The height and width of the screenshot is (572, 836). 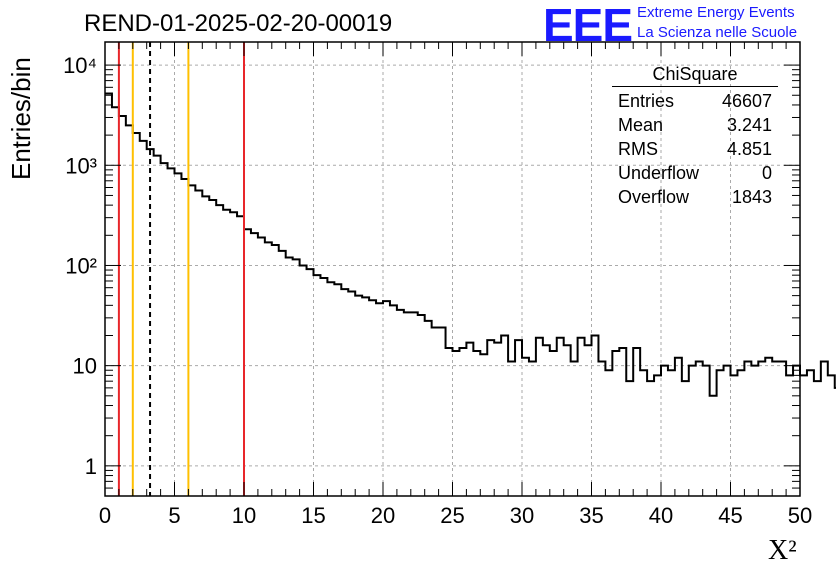 I want to click on x-tick-label: 25, so click(x=452, y=515).